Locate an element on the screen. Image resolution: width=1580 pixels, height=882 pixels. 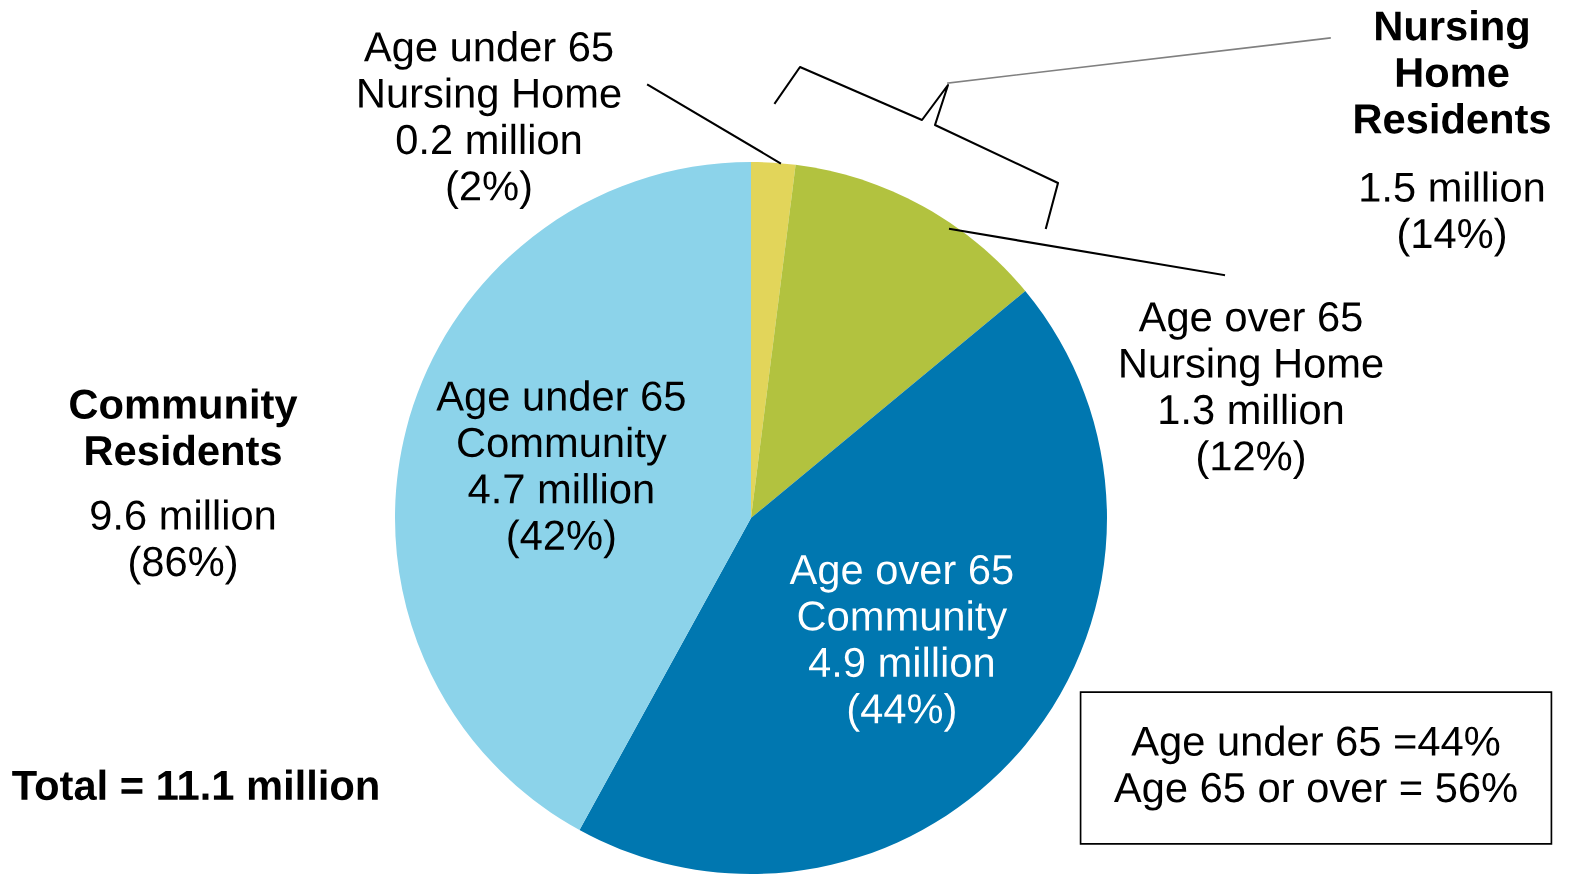
data-label: 1.3 million (12%) is located at coordinates (1251, 436).